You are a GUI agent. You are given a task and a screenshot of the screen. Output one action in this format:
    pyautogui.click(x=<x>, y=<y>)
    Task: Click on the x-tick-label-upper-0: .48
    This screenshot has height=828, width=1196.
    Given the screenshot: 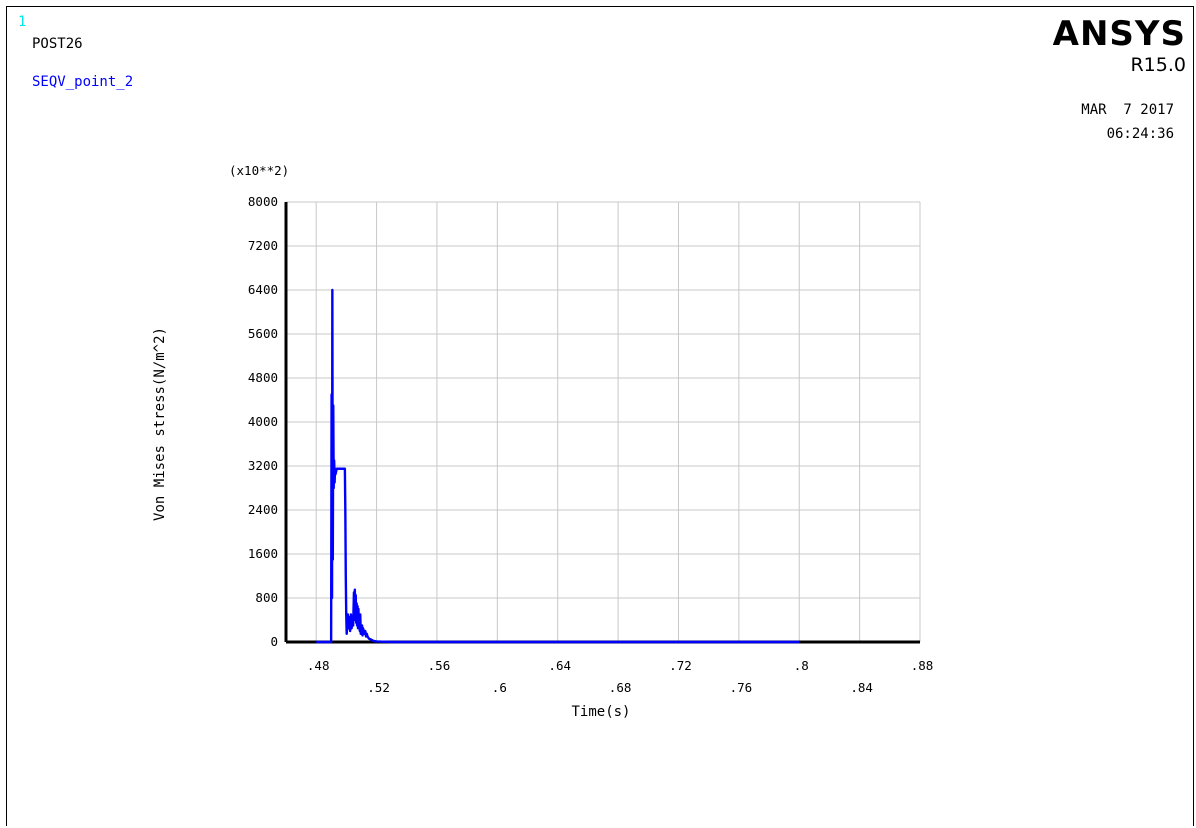 What is the action you would take?
    pyautogui.click(x=318, y=665)
    